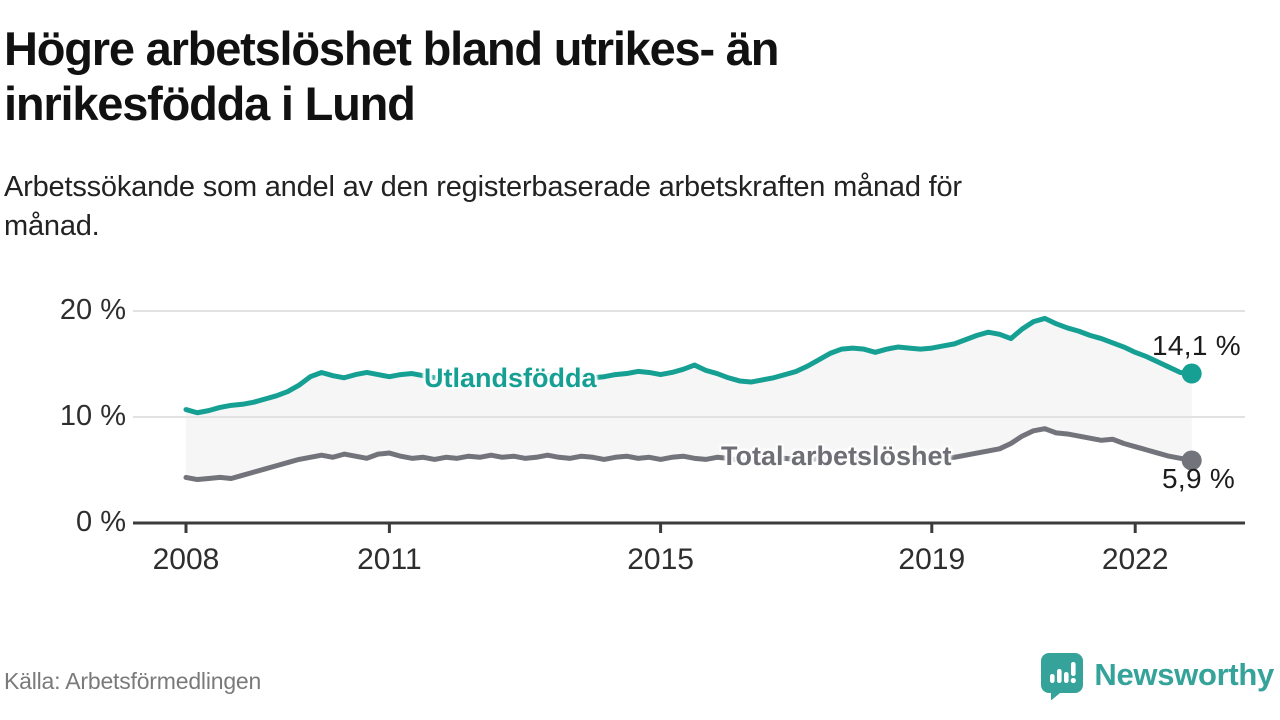 The height and width of the screenshot is (720, 1280). Describe the element at coordinates (1196, 345) in the screenshot. I see `end-value-label-utlandsfodda: 14,1 %` at that location.